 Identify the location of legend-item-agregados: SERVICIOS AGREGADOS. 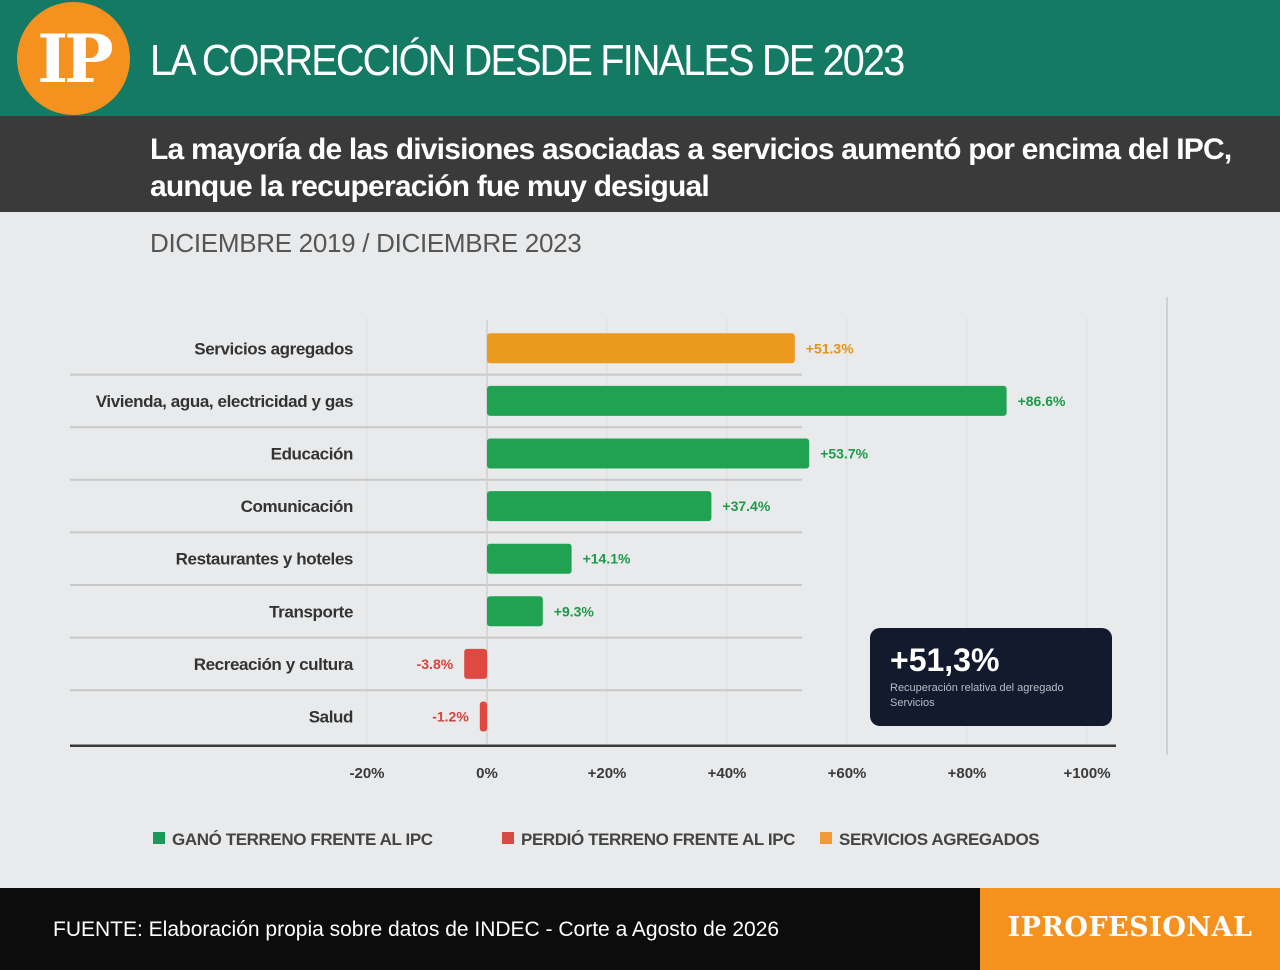
(930, 840).